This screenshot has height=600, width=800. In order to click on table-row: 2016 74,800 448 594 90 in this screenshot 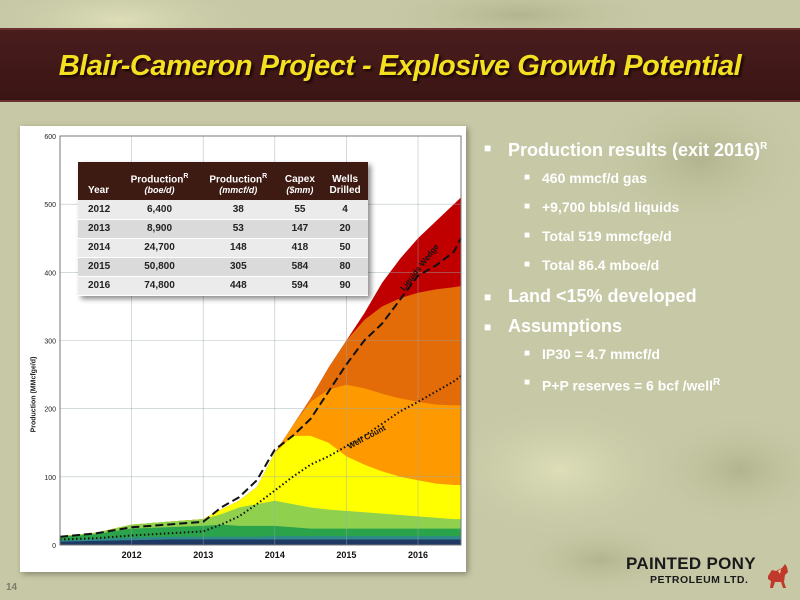, I will do `click(223, 286)`.